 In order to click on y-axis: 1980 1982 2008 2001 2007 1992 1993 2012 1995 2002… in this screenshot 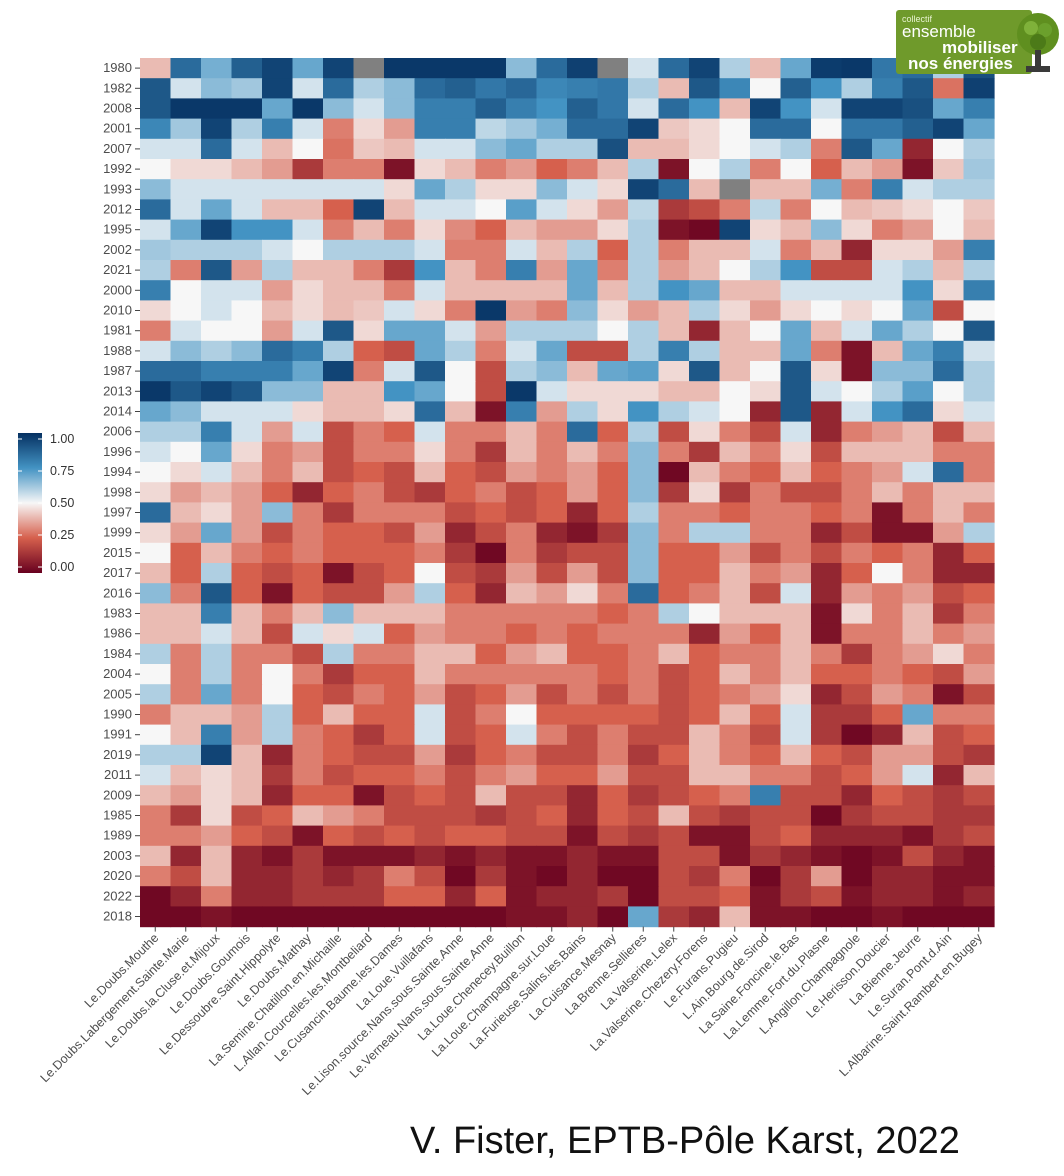, I will do `click(121, 492)`.